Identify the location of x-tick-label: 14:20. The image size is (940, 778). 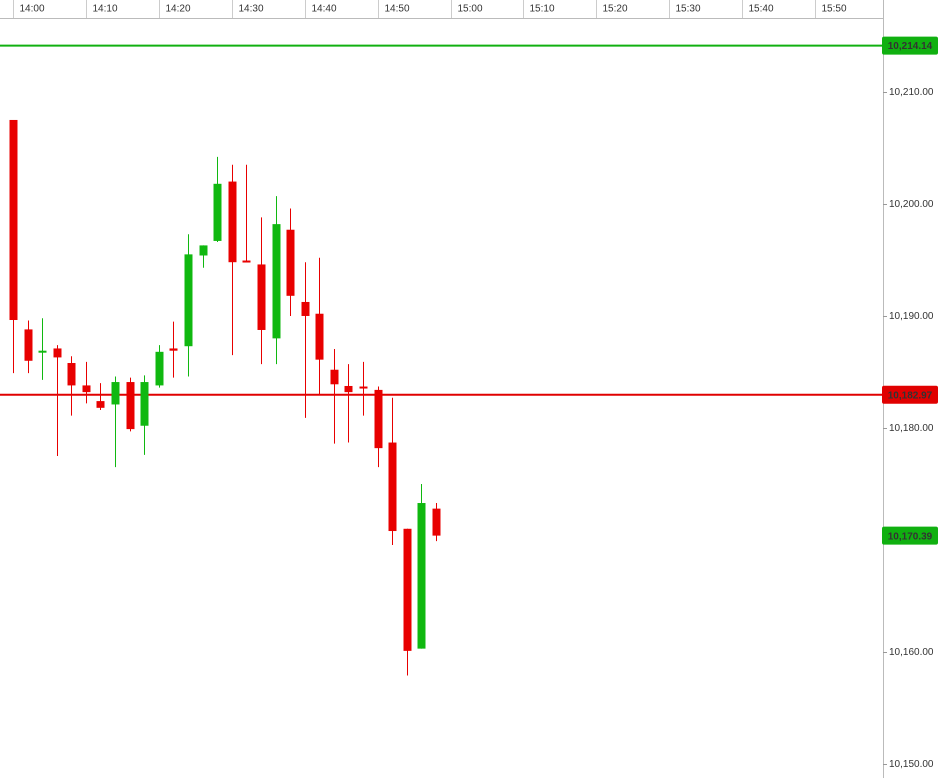
(178, 9).